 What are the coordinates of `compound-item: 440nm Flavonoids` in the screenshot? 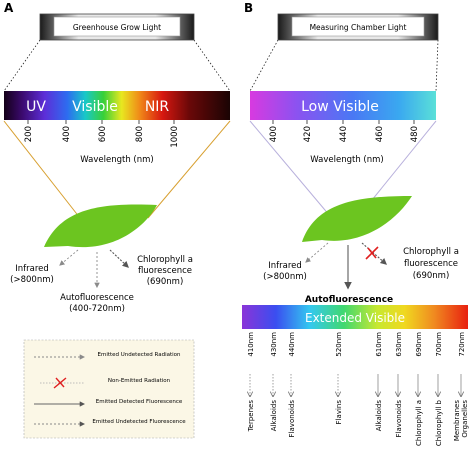 It's located at (292, 385).